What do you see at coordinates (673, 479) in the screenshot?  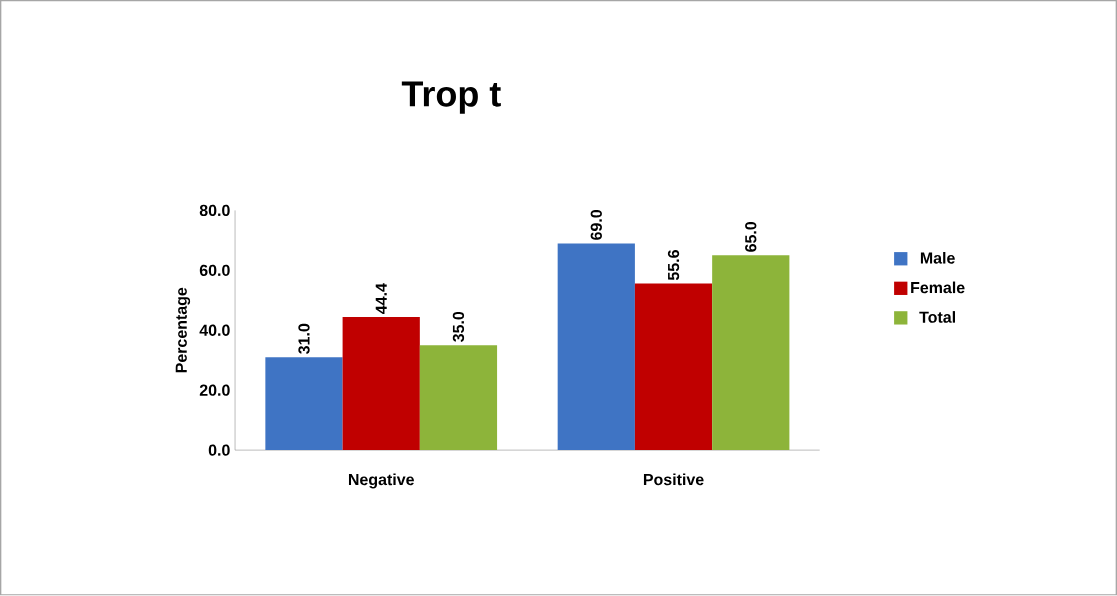 I see `x-tick-label: Positive` at bounding box center [673, 479].